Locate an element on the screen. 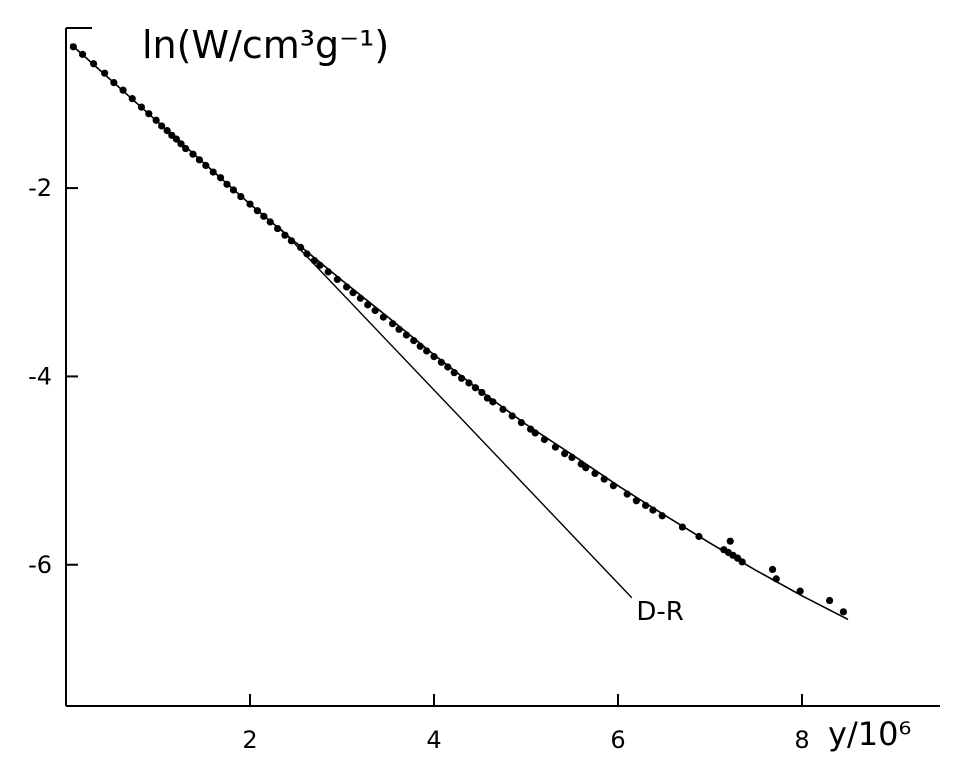 This screenshot has width=966, height=757. y-axis-title: ln(W/cm³g⁻¹) is located at coordinates (265, 45).